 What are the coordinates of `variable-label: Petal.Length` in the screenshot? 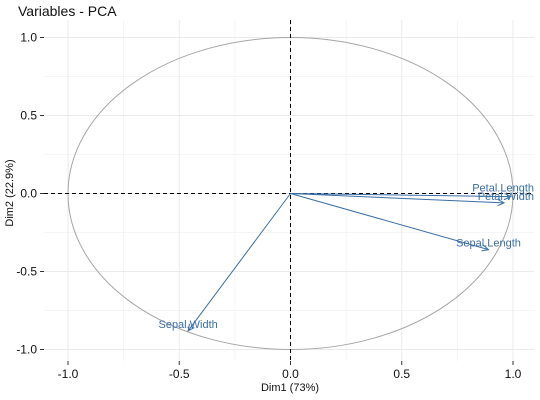 It's located at (503, 189).